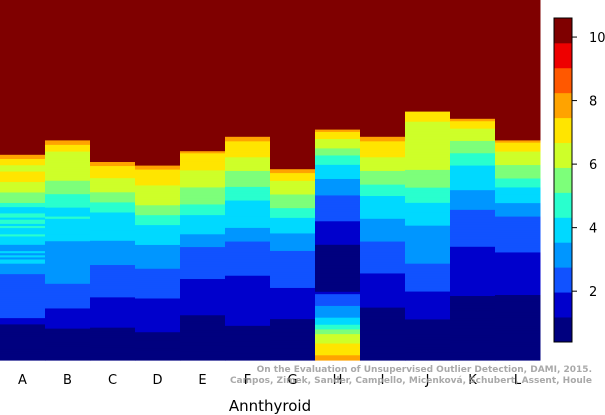  What do you see at coordinates (158, 83) in the screenshot?
I see `heatmap-top-block-D` at bounding box center [158, 83].